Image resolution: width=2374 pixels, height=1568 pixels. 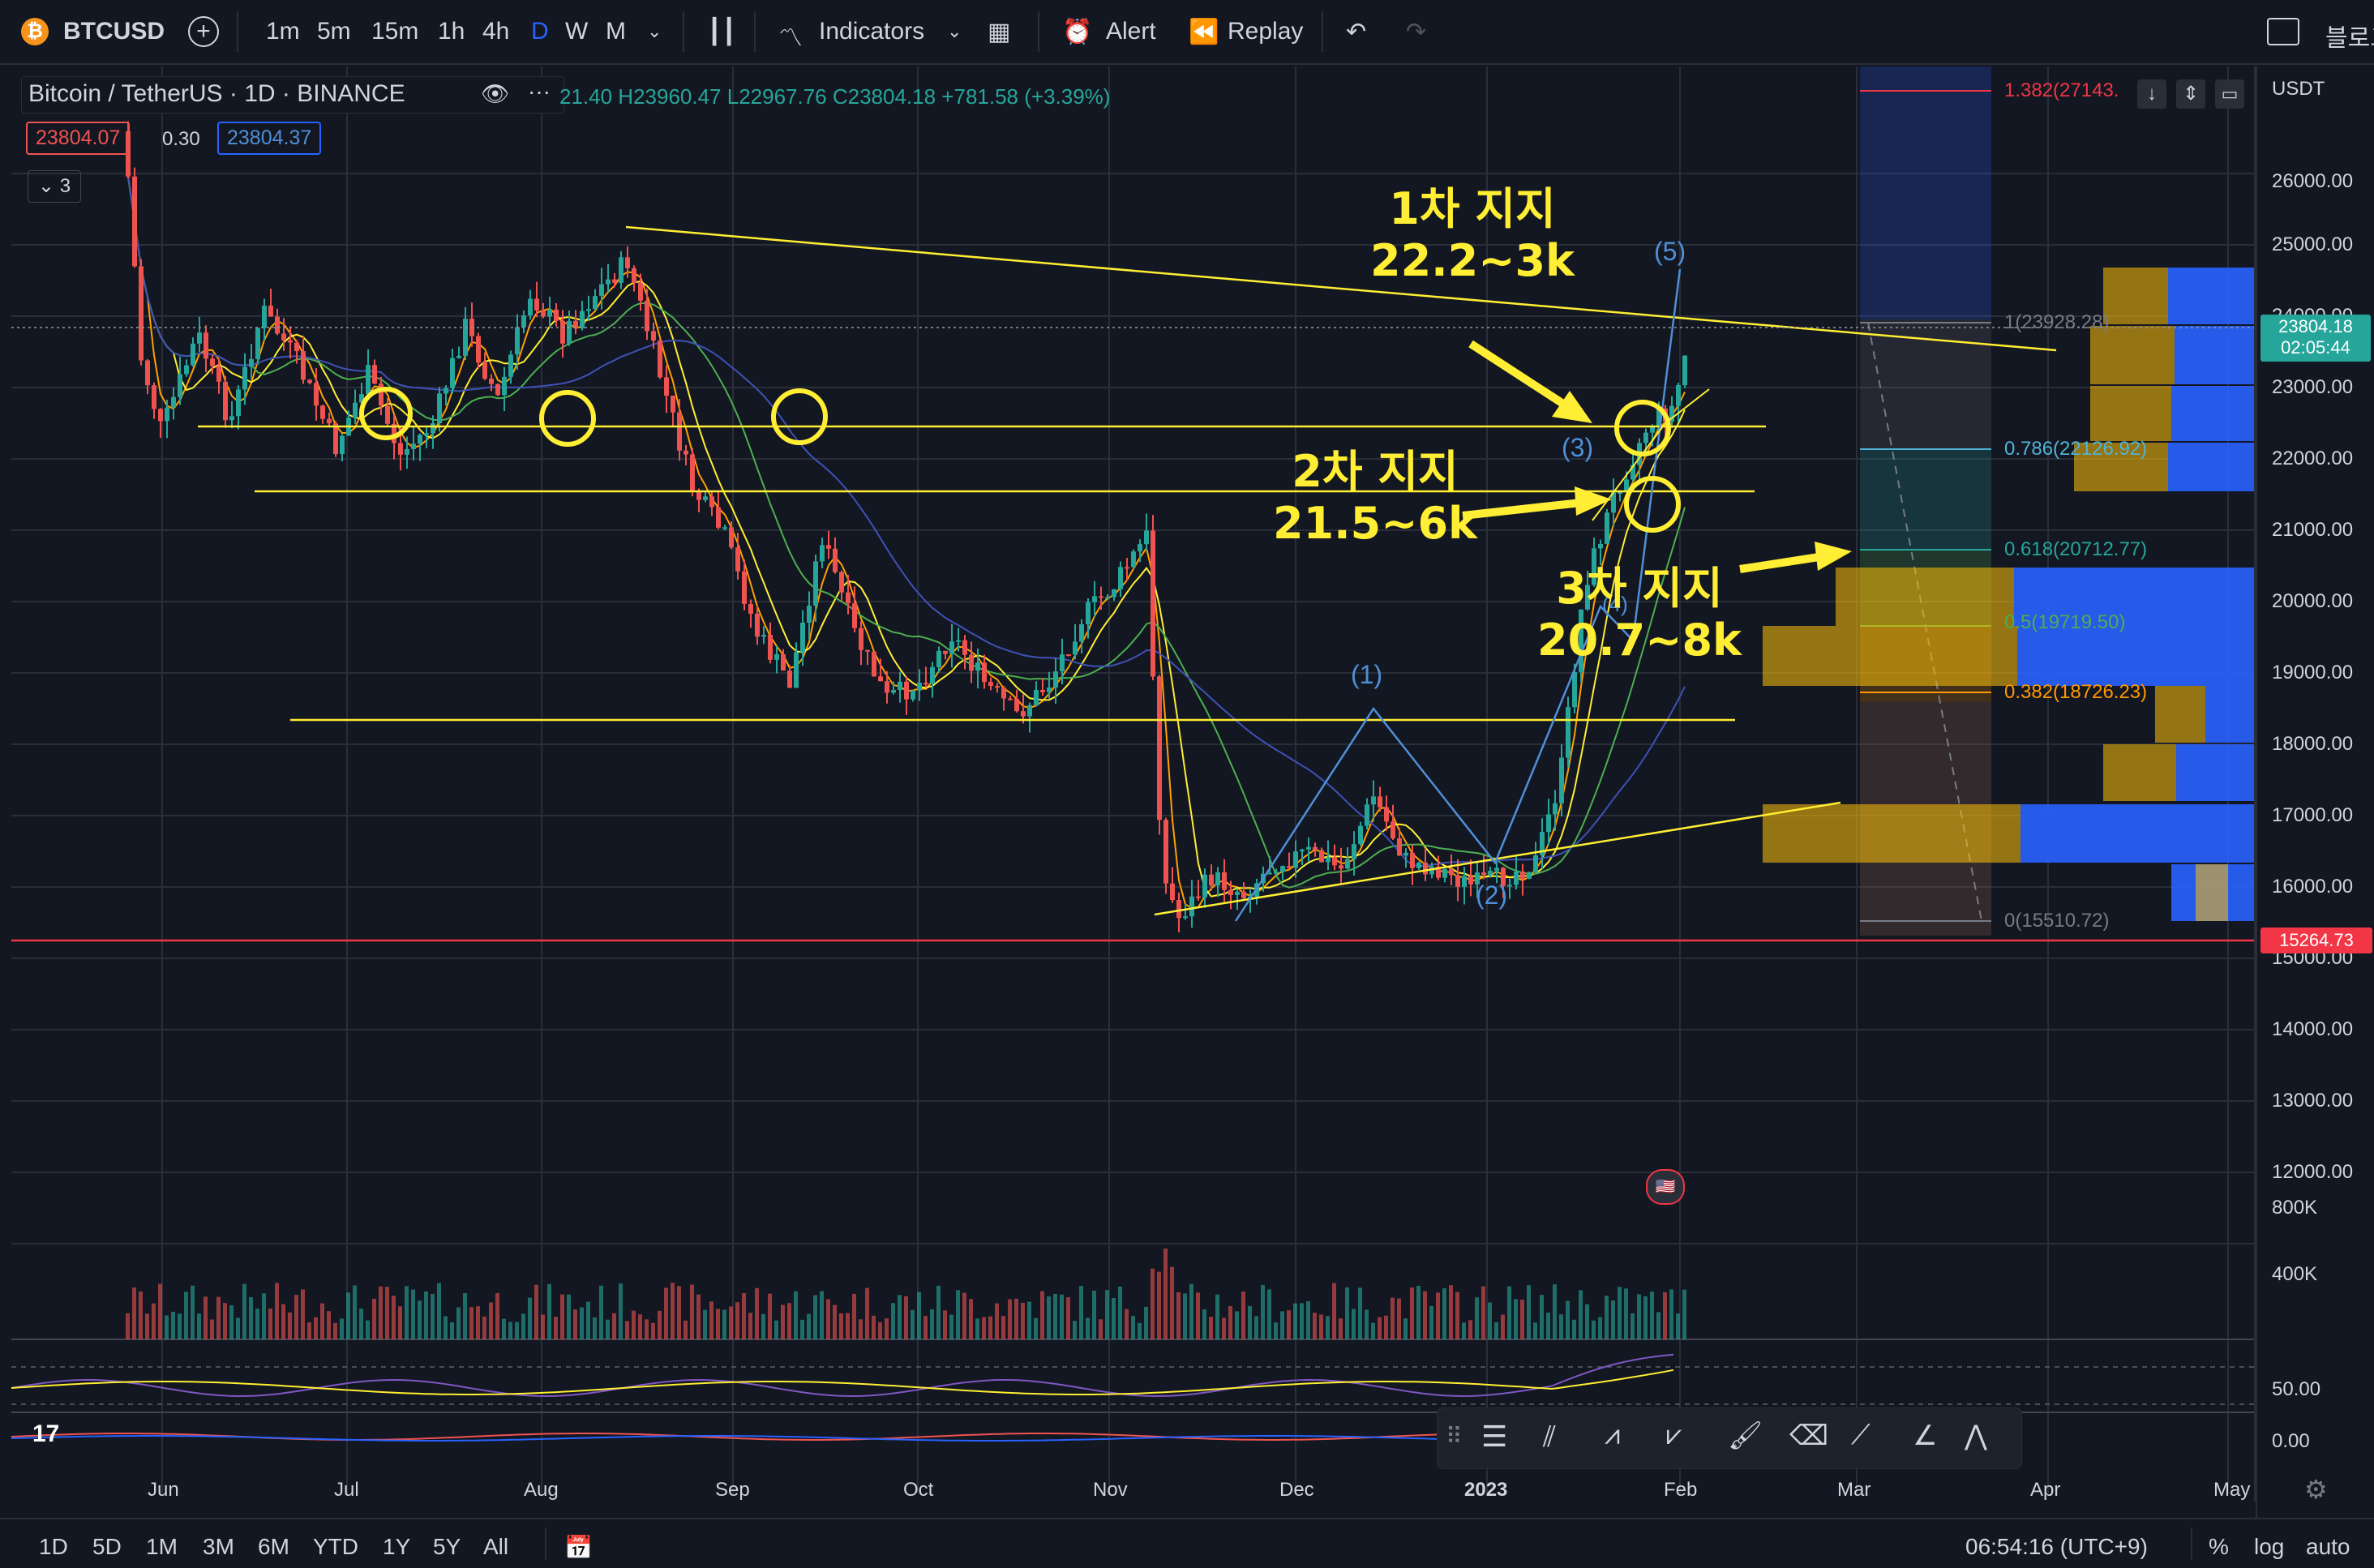 What do you see at coordinates (218, 1546) in the screenshot?
I see `range-3m: 3M` at bounding box center [218, 1546].